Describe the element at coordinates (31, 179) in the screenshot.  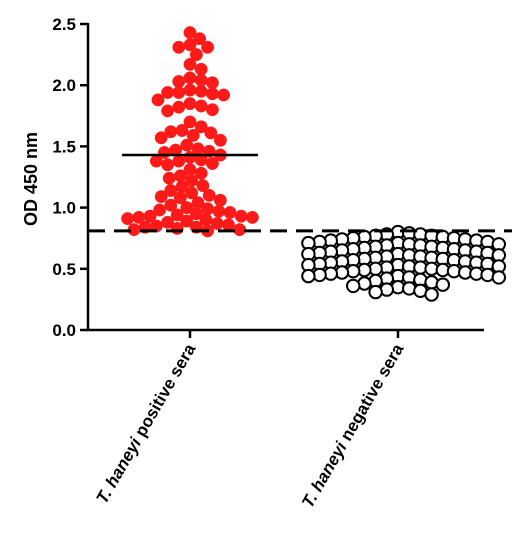
I see `y-axis-label: OD 450 nm` at that location.